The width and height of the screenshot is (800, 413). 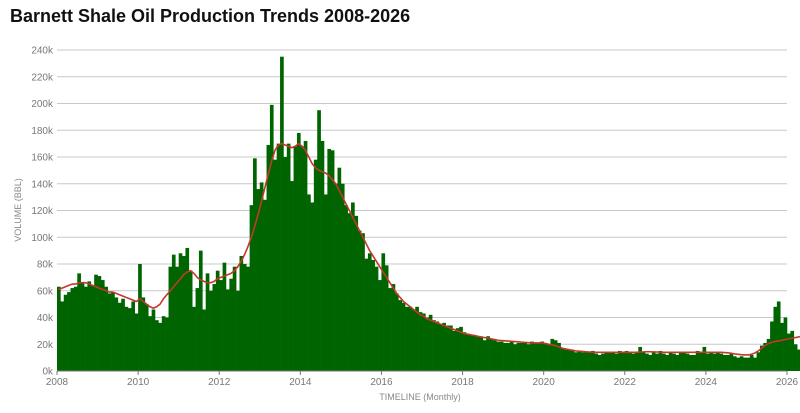 What do you see at coordinates (45, 345) in the screenshot?
I see `y-tick-label: 20k` at bounding box center [45, 345].